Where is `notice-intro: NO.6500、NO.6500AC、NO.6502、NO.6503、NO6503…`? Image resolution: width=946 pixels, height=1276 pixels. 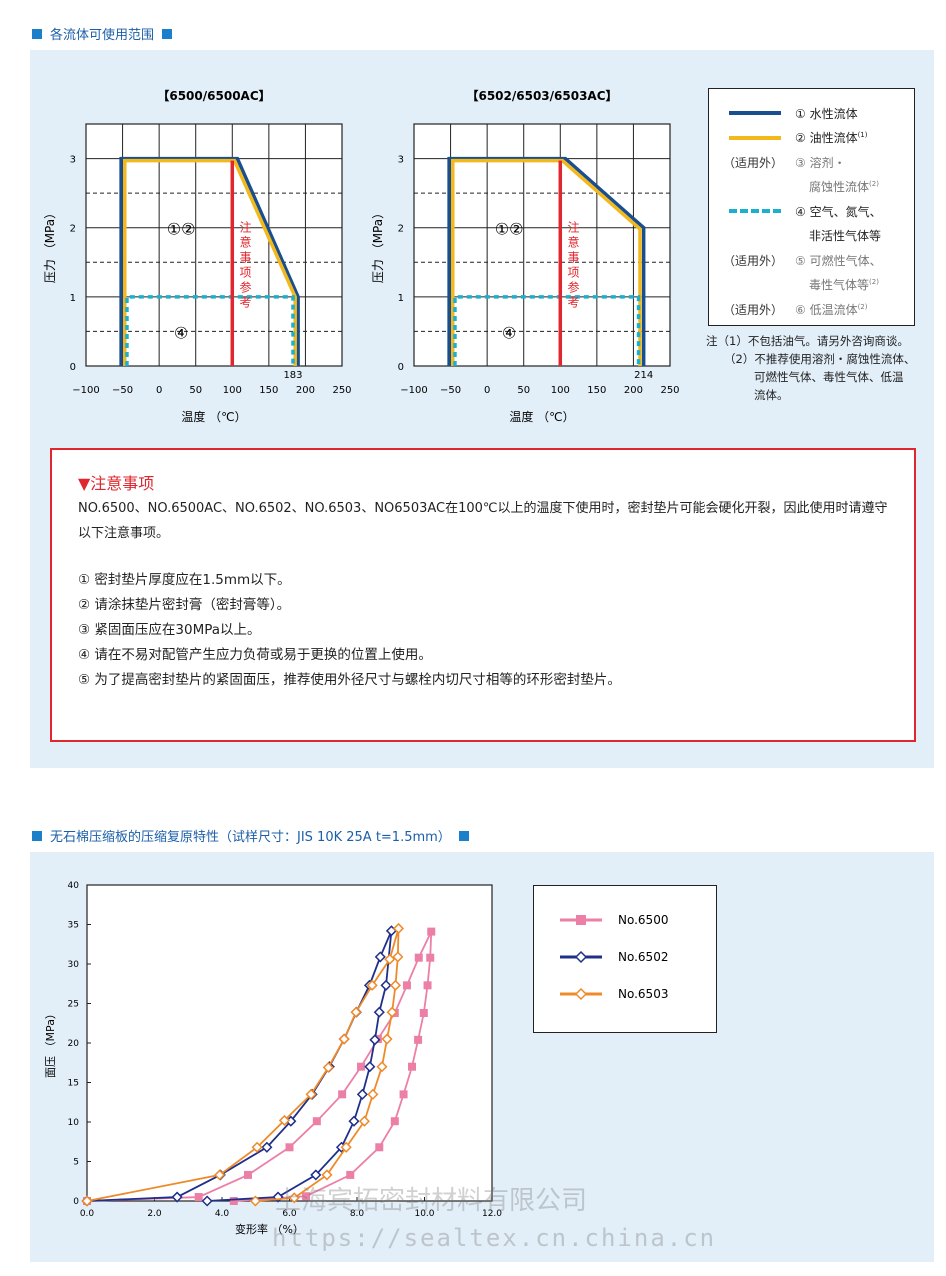 notice-intro: NO.6500、NO.6500AC、NO.6502、NO.6503、NO6503… is located at coordinates (483, 521).